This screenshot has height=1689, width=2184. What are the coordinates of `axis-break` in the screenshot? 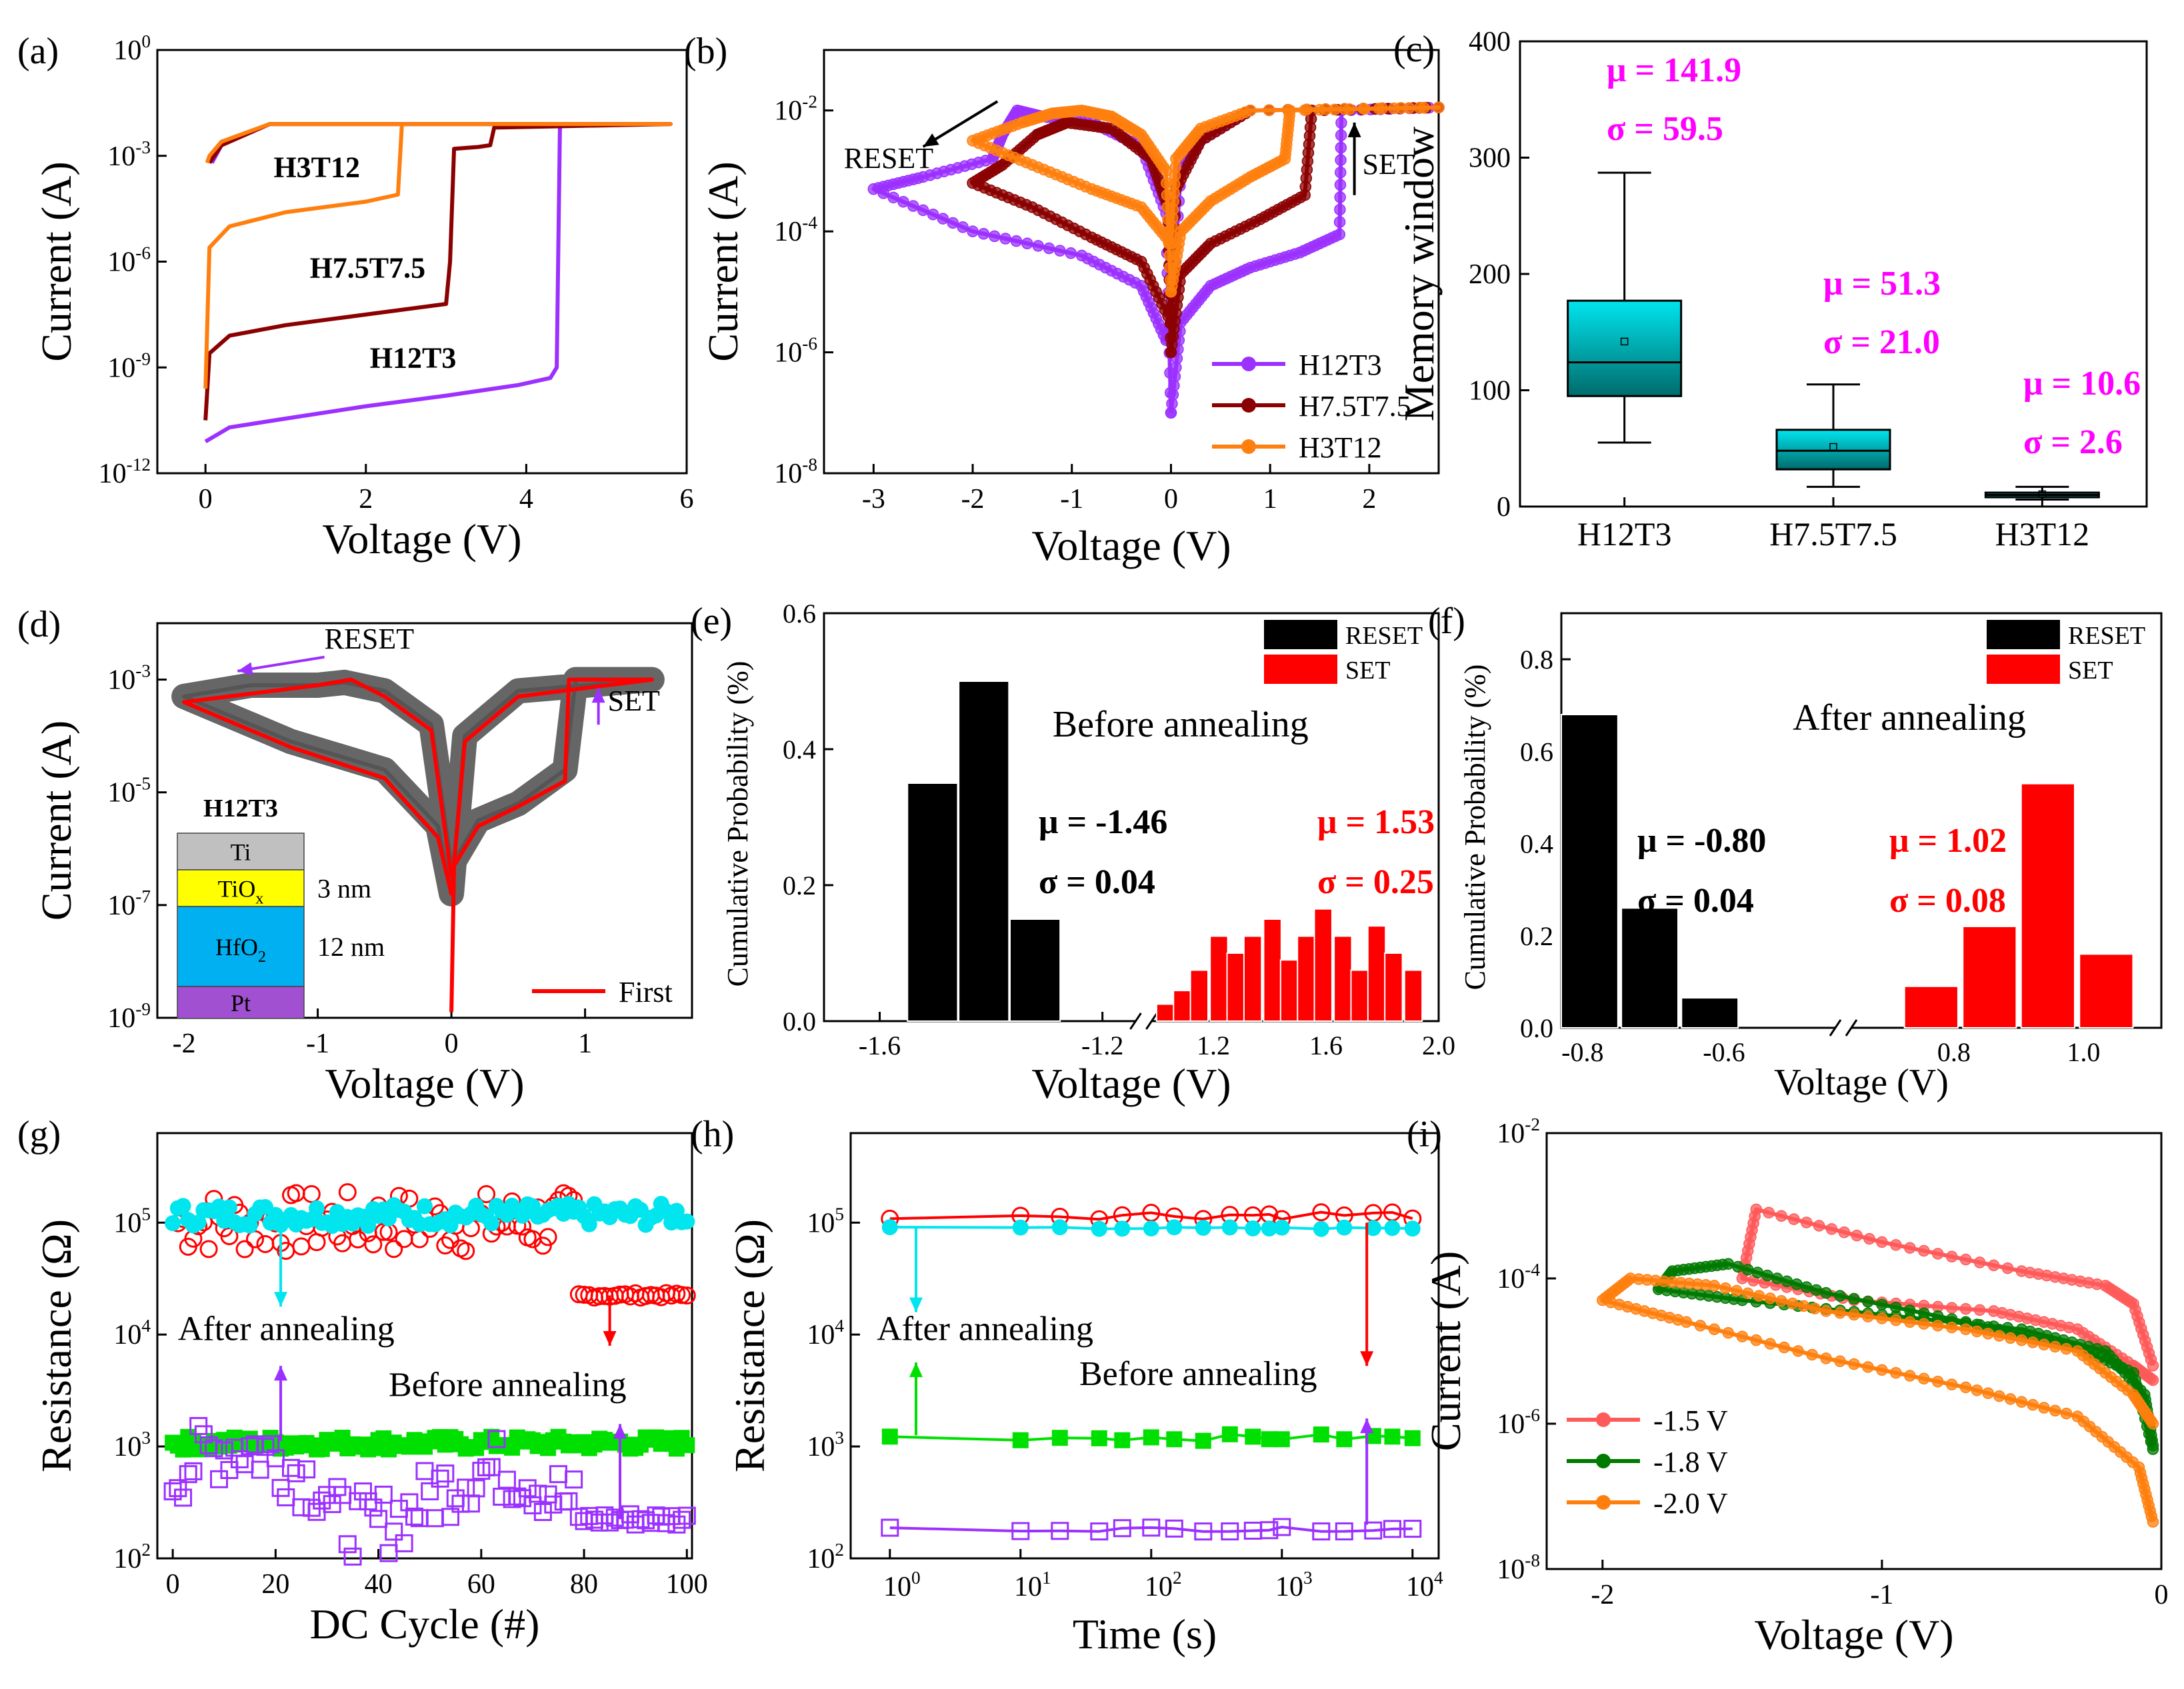 It's located at (1851, 1027).